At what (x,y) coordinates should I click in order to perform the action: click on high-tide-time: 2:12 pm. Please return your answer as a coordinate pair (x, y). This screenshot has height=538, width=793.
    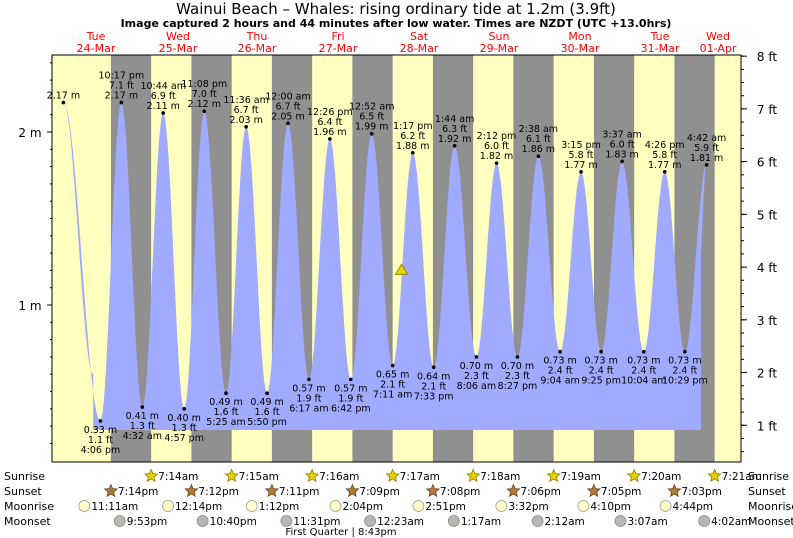
    Looking at the image, I should click on (497, 136).